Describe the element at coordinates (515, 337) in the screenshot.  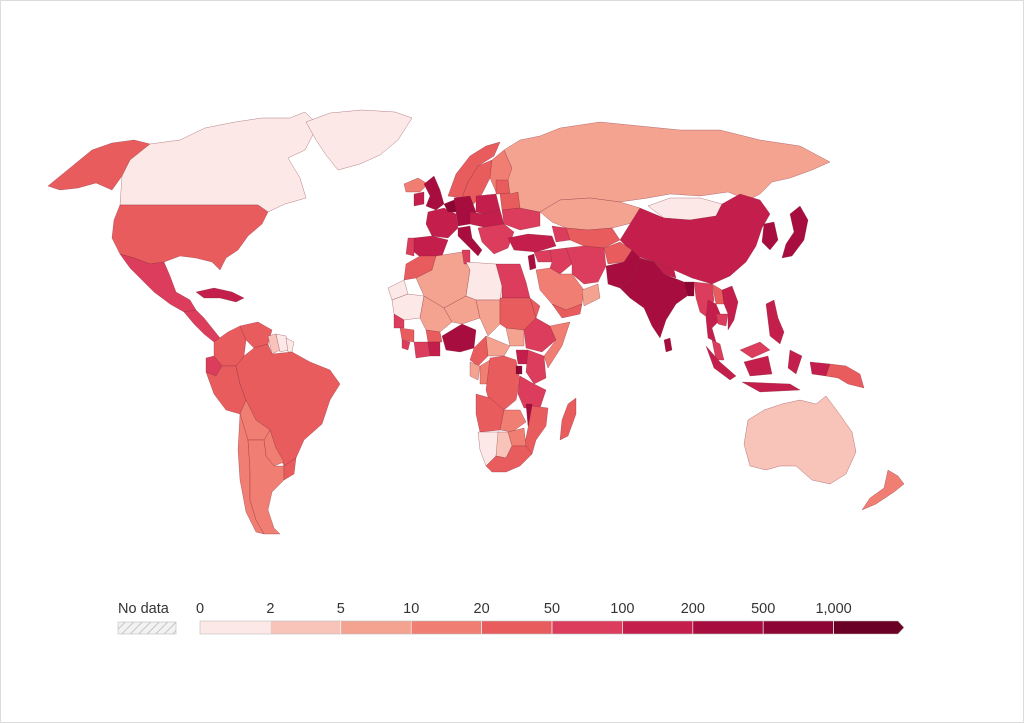
I see `country-south-sudan` at that location.